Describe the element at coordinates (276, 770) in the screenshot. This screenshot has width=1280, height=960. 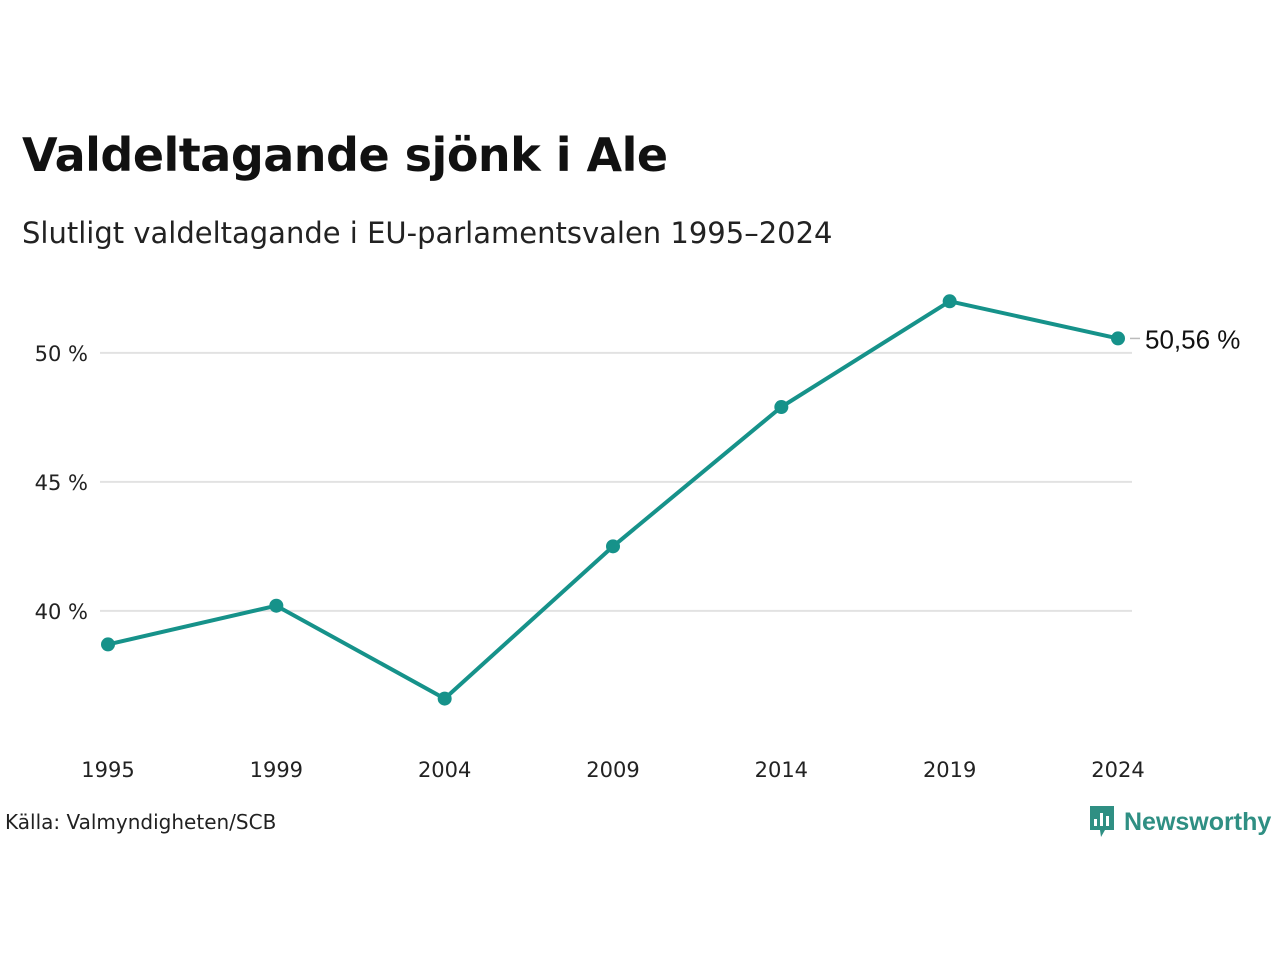
I see `x-tick-label: 1999` at that location.